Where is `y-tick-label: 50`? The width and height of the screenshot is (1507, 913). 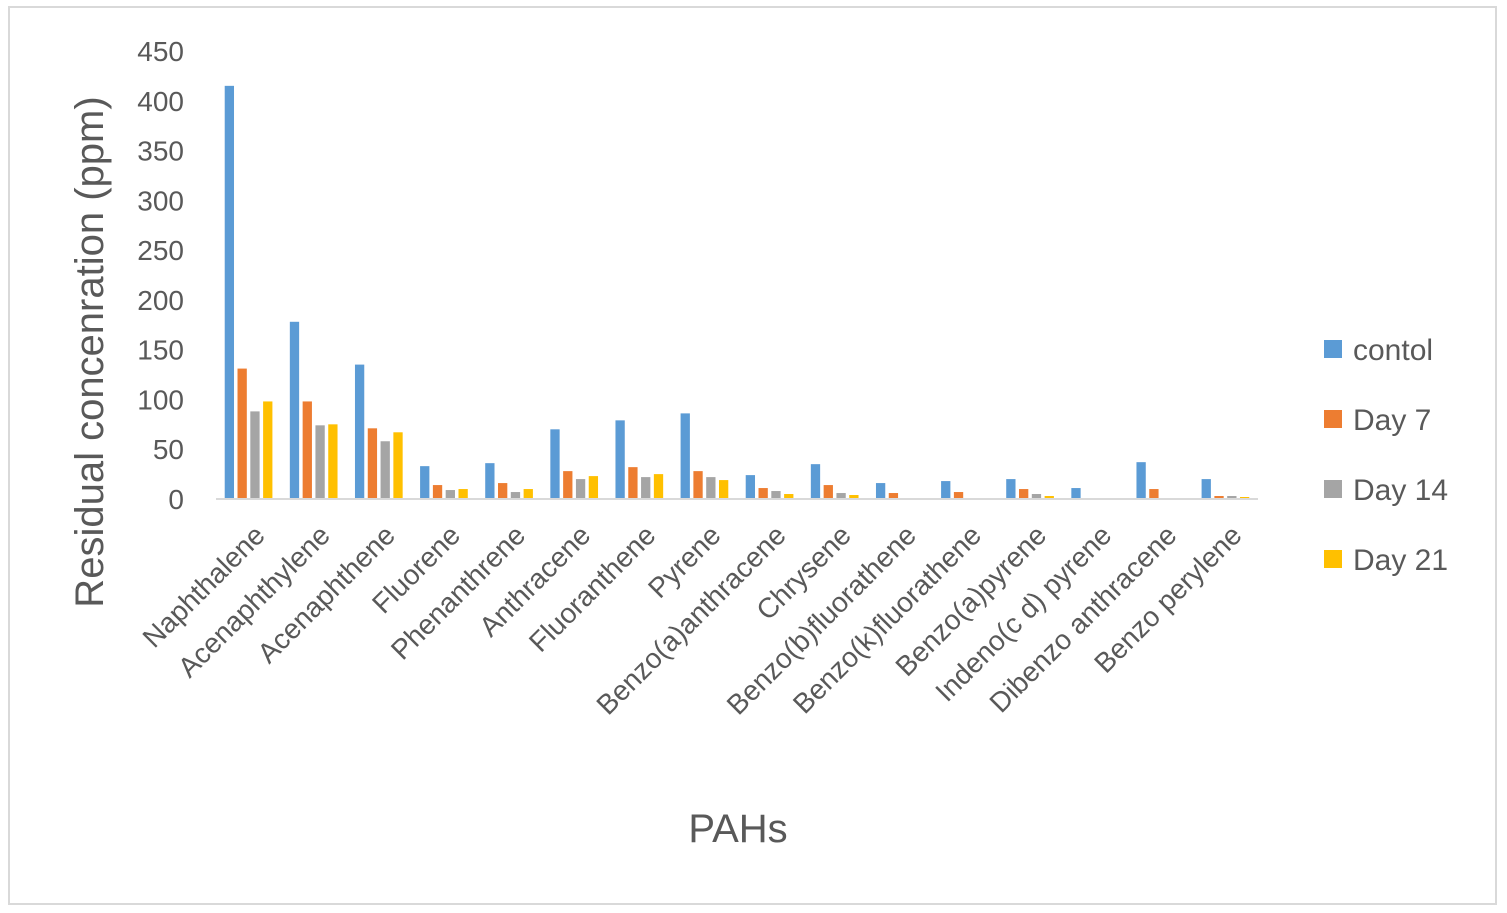 y-tick-label: 50 is located at coordinates (168, 449).